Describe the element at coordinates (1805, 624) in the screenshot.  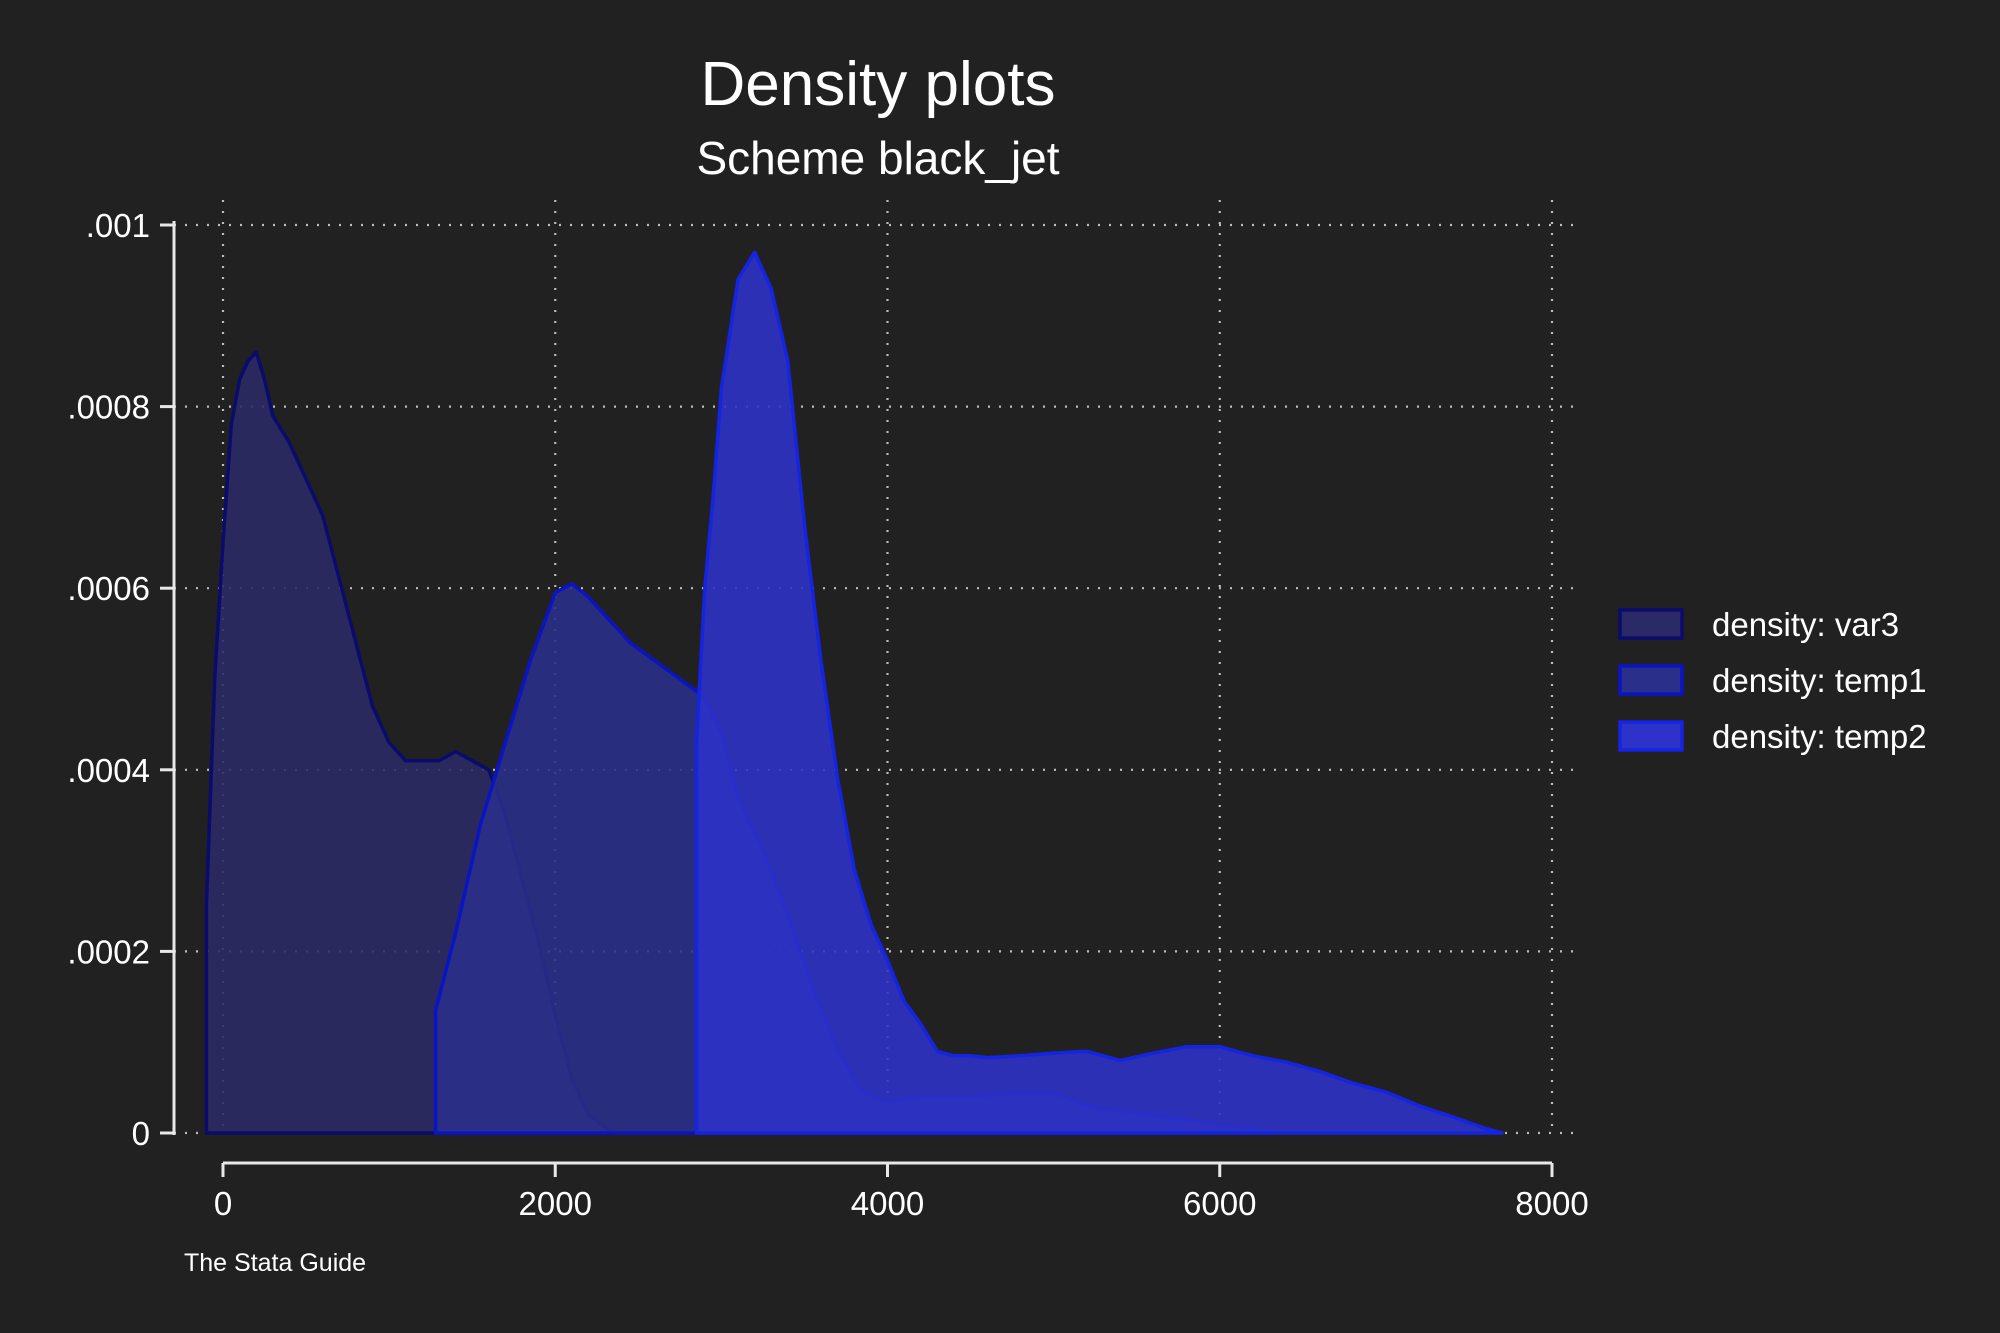
I see `legend-label: density: var3` at that location.